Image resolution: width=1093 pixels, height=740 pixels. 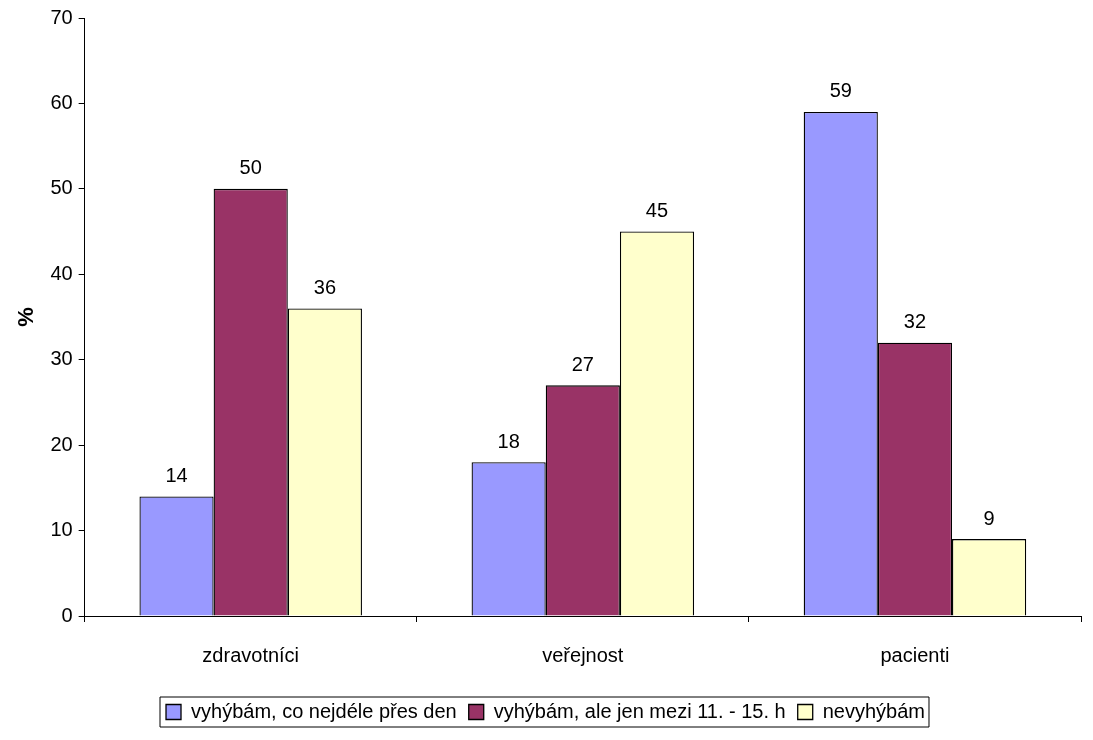 What do you see at coordinates (582, 363) in the screenshot?
I see `data-label: 27` at bounding box center [582, 363].